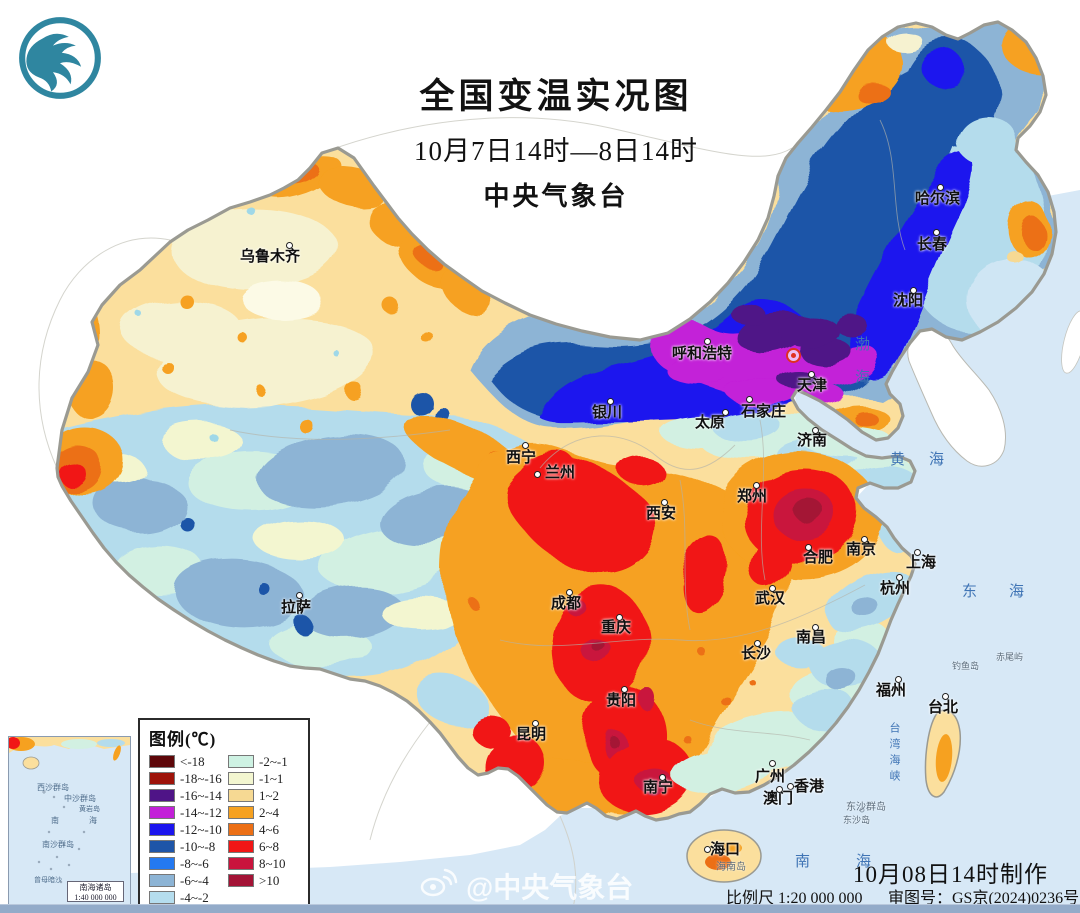 The height and width of the screenshot is (913, 1080). Describe the element at coordinates (950, 874) in the screenshot. I see `made-at-text: 10月08日14时制作` at that location.